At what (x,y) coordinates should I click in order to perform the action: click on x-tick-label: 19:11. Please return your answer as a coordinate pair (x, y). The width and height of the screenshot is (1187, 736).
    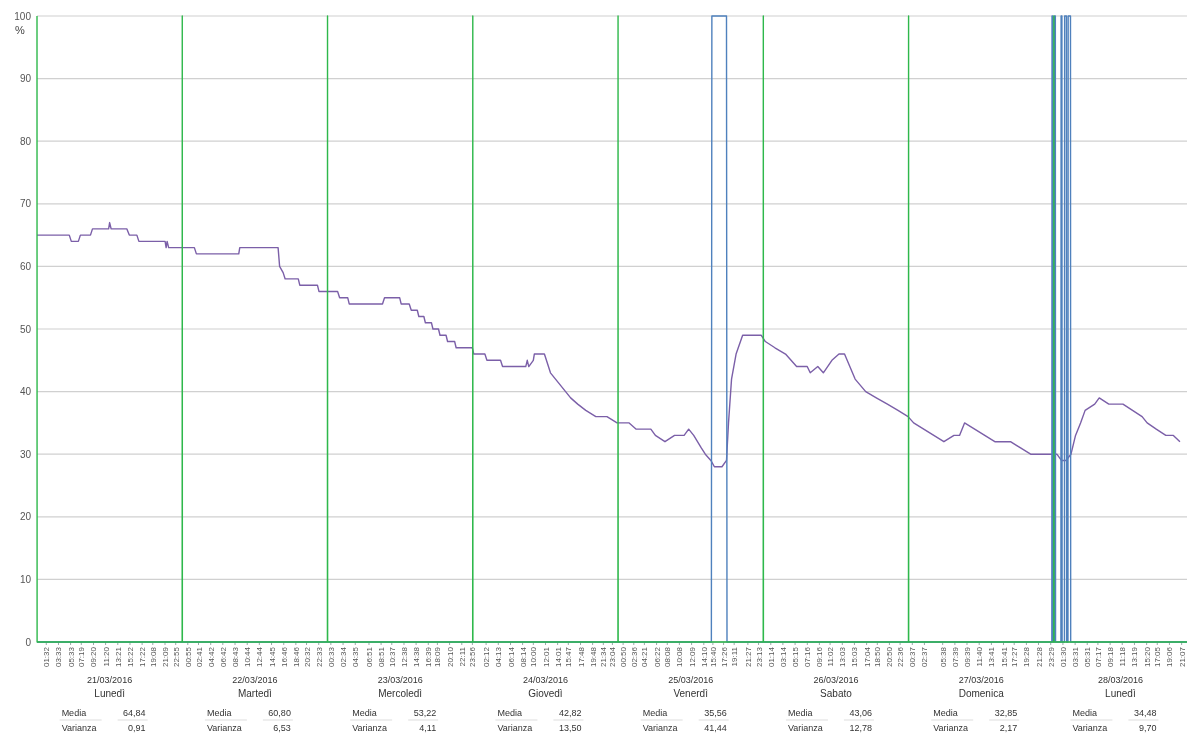
    Looking at the image, I should click on (735, 656).